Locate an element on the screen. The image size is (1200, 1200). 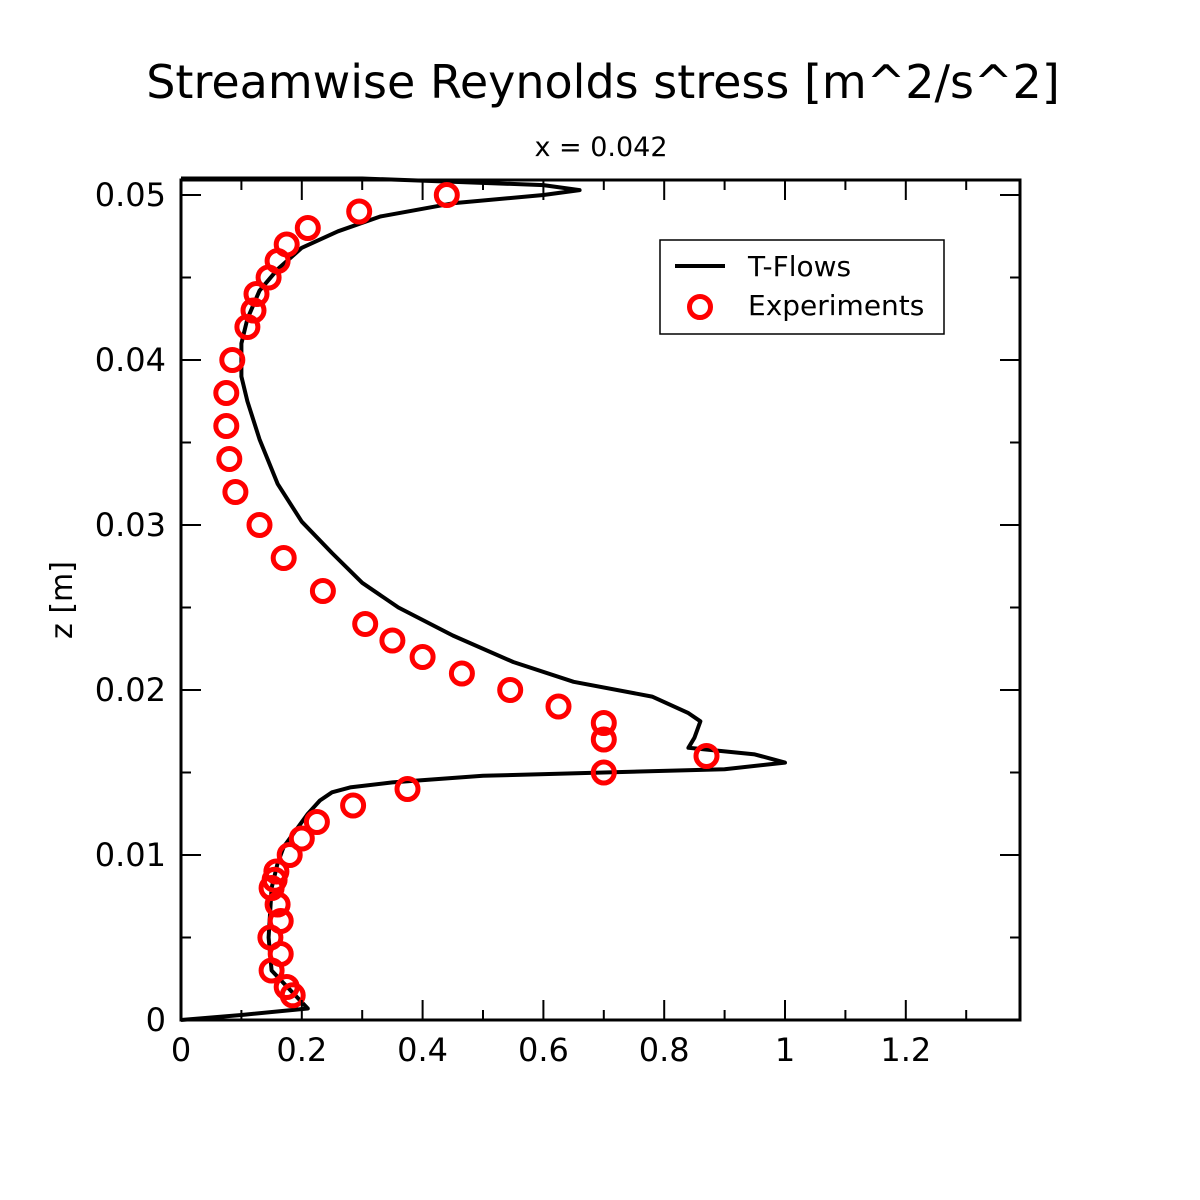
legend-box is located at coordinates (802, 287).